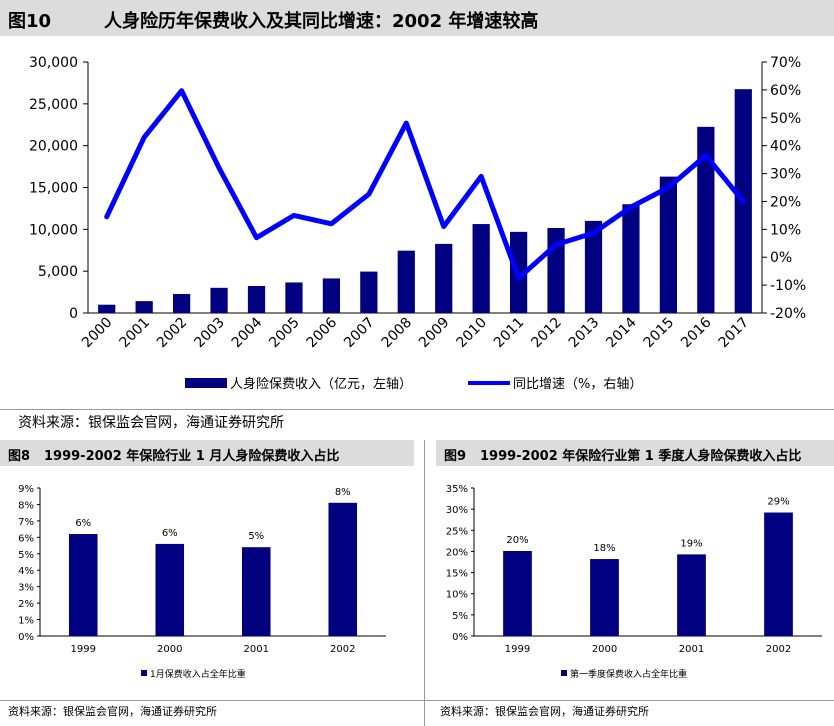 This screenshot has width=834, height=726. I want to click on fig10-source: 资料来源：银保监会官网，海通证券研究所, so click(151, 423).